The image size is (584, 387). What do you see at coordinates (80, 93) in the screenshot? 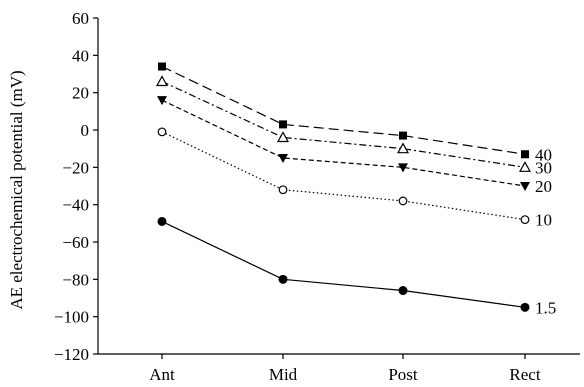
I see `y-tick-label: 20` at bounding box center [80, 93].